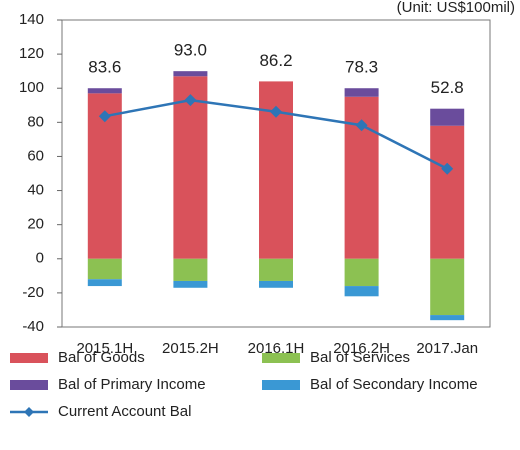  What do you see at coordinates (101, 357) in the screenshot?
I see `legend-label: Bal of Goods` at bounding box center [101, 357].